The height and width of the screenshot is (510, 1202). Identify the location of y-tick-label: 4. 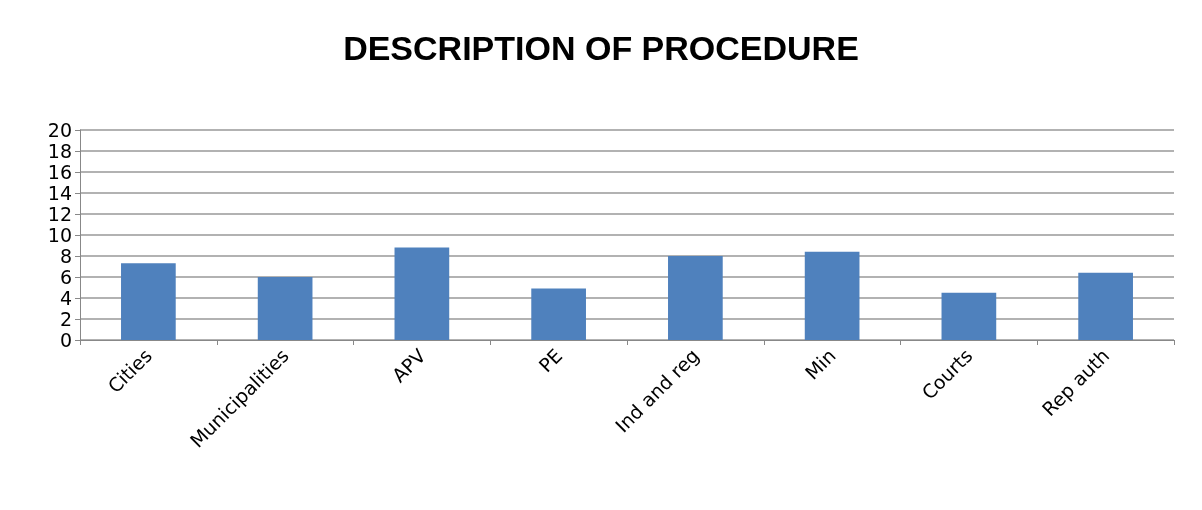
(65, 298).